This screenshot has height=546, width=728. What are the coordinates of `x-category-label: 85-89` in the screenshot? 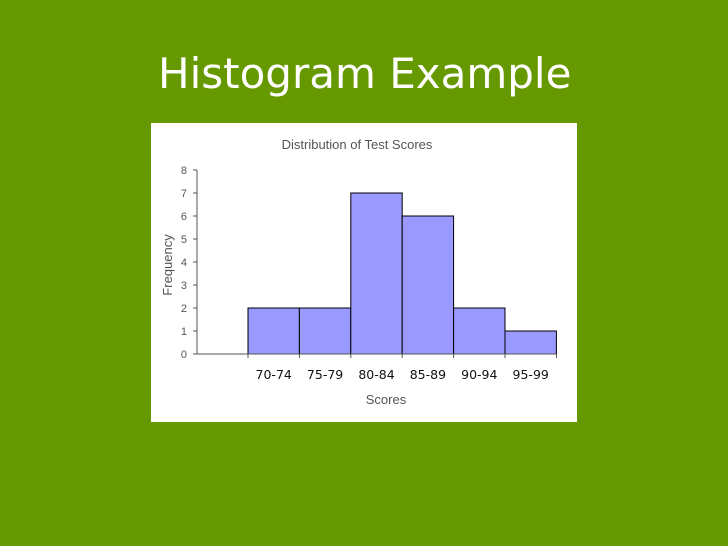 It's located at (428, 374).